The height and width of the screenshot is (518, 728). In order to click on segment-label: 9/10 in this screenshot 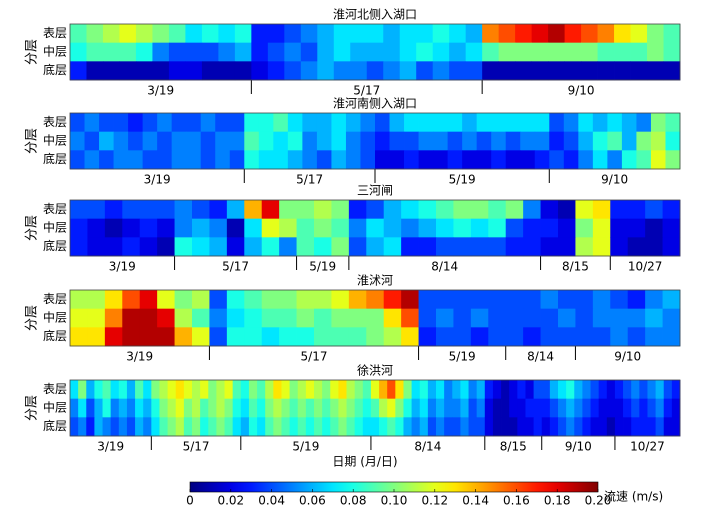, I will do `click(627, 357)`.